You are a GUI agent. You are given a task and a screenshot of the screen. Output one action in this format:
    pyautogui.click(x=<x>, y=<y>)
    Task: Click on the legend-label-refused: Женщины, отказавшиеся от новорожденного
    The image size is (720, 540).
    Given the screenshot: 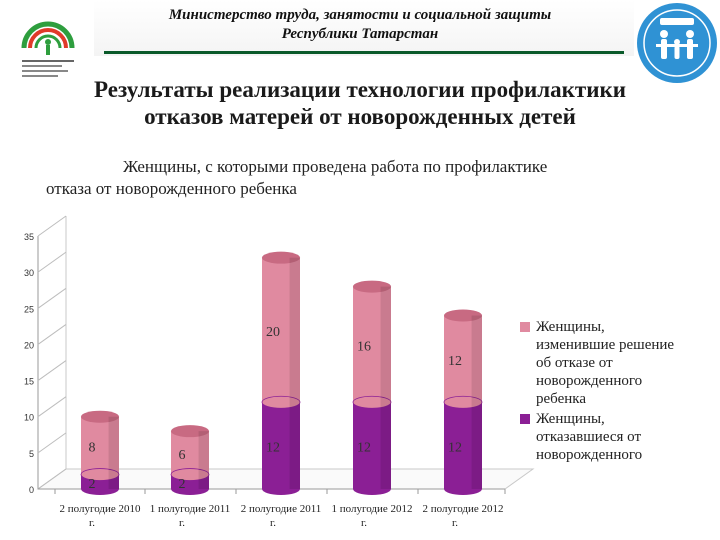 What is the action you would take?
    pyautogui.click(x=628, y=437)
    